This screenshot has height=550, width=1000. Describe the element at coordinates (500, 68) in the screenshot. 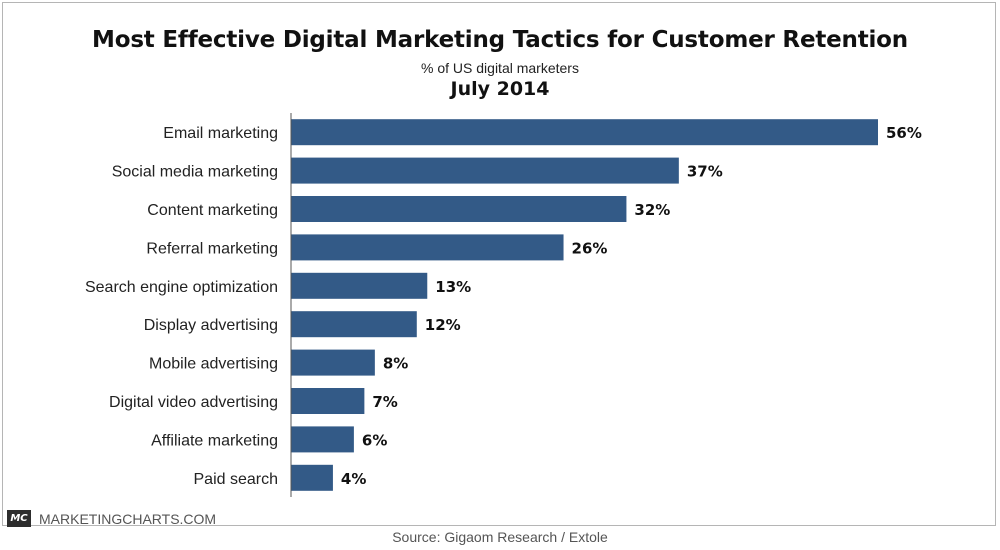

I see `chart-subtitle: % of US digital marketers` at that location.